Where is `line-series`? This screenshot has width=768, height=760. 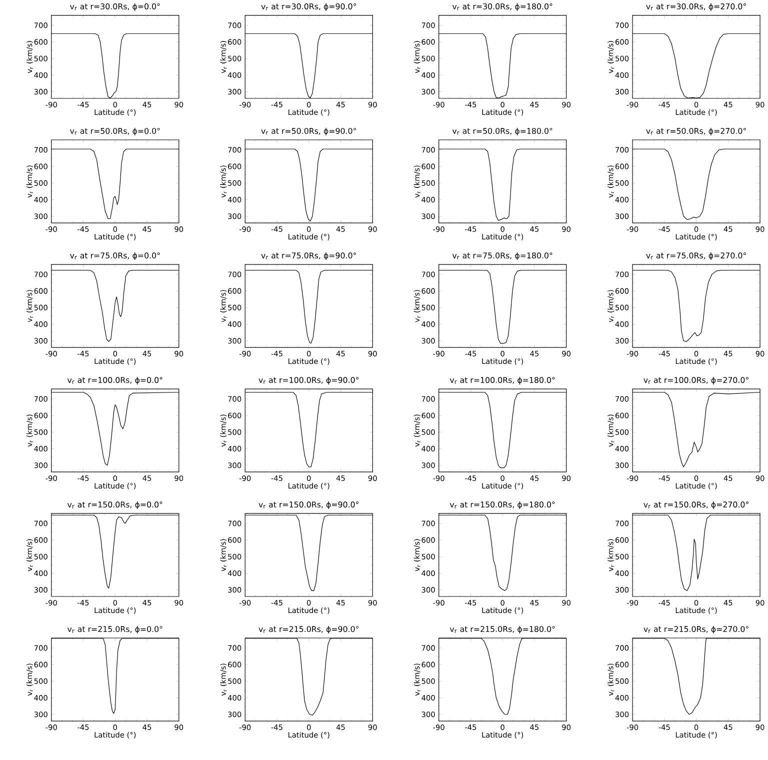 line-series is located at coordinates (502, 430).